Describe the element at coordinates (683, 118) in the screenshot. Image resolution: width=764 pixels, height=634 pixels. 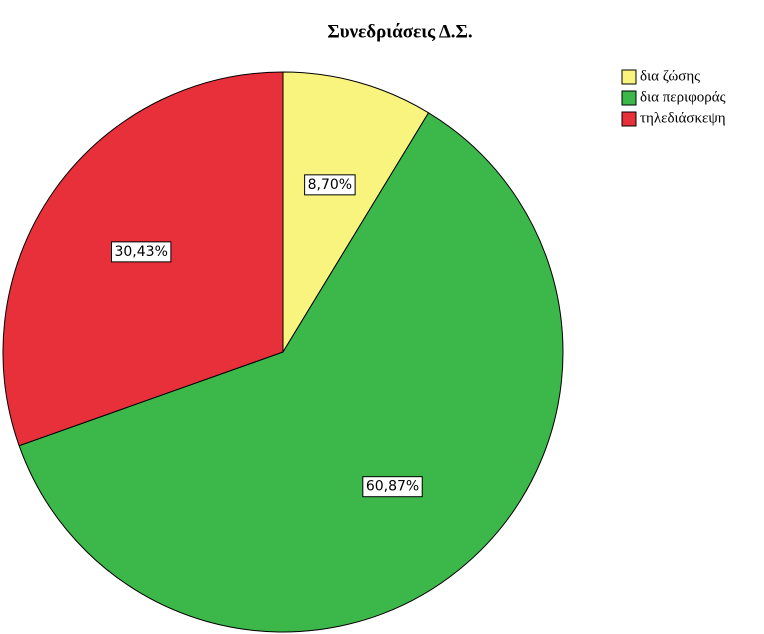
I see `legend-label: τηλεδιάσκεψη` at that location.